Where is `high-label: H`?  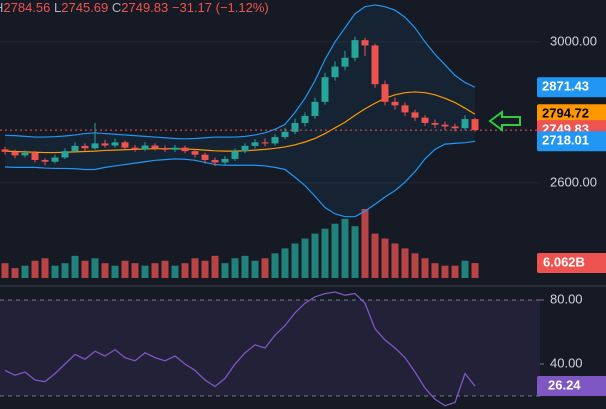
high-label: H is located at coordinates (1, 7).